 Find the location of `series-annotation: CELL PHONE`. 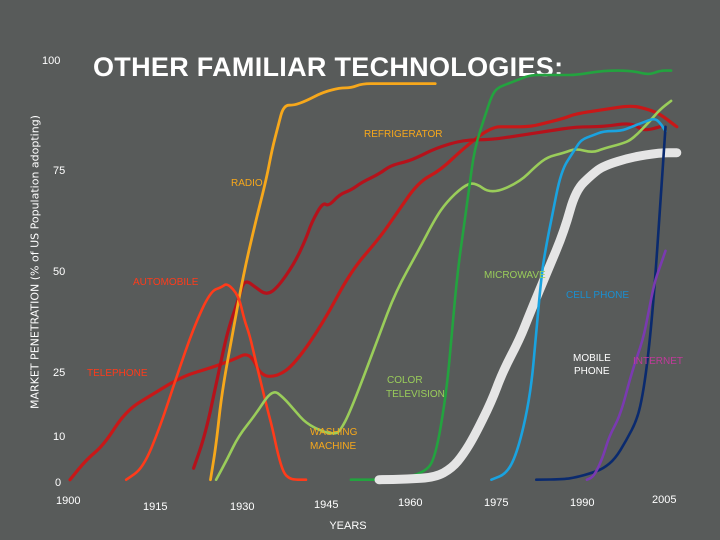

series-annotation: CELL PHONE is located at coordinates (597, 295).